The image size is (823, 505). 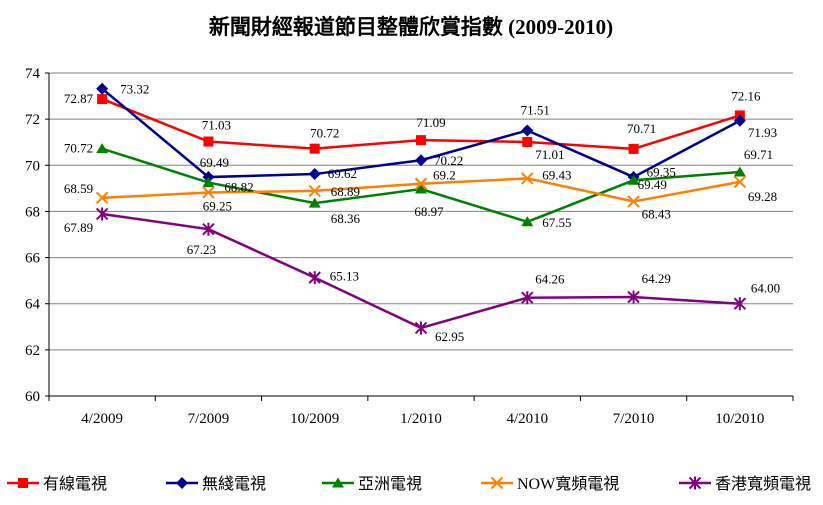 I want to click on x-axis-label: 10/2010, so click(x=739, y=419).